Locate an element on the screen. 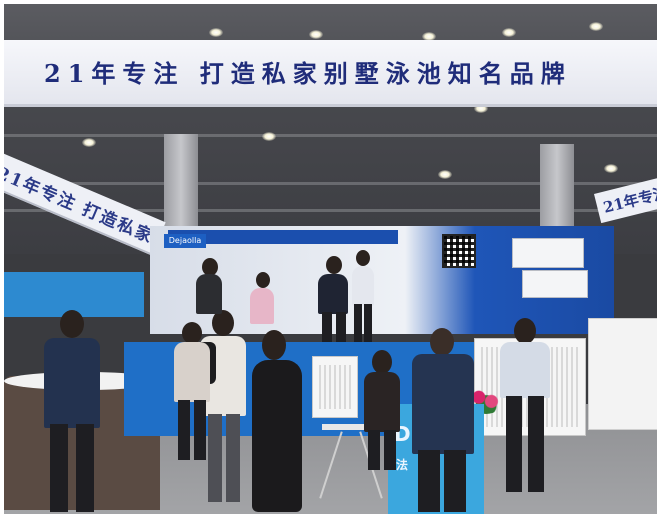 The height and width of the screenshot is (518, 661). qr-code is located at coordinates (459, 251).